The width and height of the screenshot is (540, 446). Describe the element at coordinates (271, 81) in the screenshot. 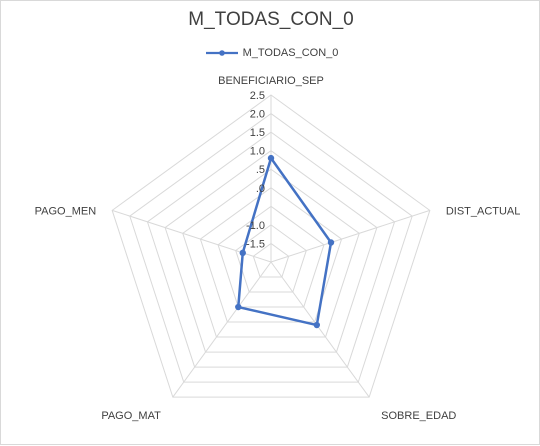

I see `axis-label: BENEFICIARIO_SEP` at that location.